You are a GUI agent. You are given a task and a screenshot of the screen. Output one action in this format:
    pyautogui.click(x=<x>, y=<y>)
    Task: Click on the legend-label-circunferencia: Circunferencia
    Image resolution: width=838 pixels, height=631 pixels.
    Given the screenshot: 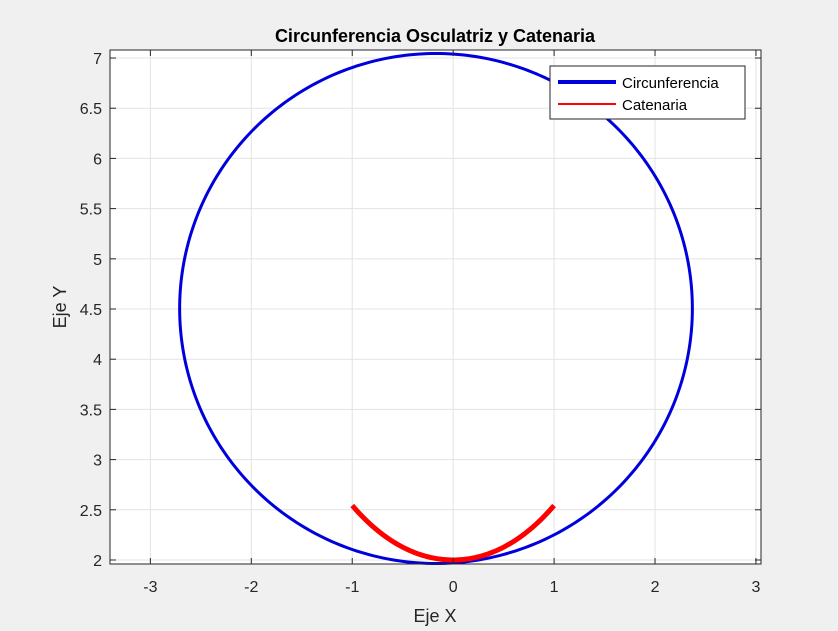 What is the action you would take?
    pyautogui.click(x=670, y=83)
    